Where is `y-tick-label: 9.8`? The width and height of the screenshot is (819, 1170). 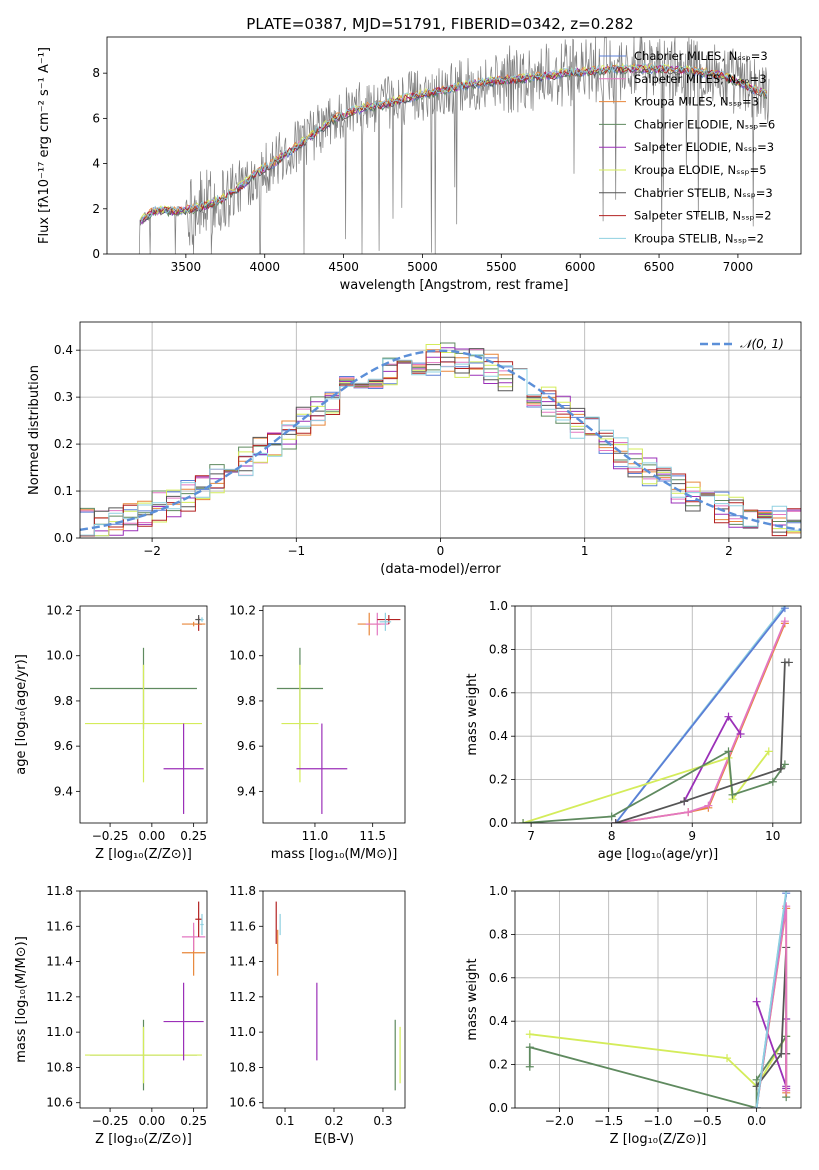
y-tick-label: 9.8 is located at coordinates (246, 701).